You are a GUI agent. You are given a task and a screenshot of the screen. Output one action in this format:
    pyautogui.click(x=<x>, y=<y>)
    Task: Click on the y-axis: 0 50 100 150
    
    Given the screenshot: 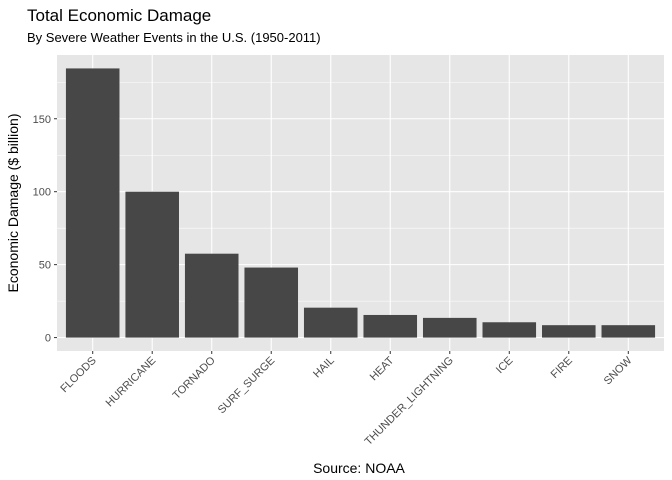 What is the action you would take?
    pyautogui.click(x=45, y=229)
    